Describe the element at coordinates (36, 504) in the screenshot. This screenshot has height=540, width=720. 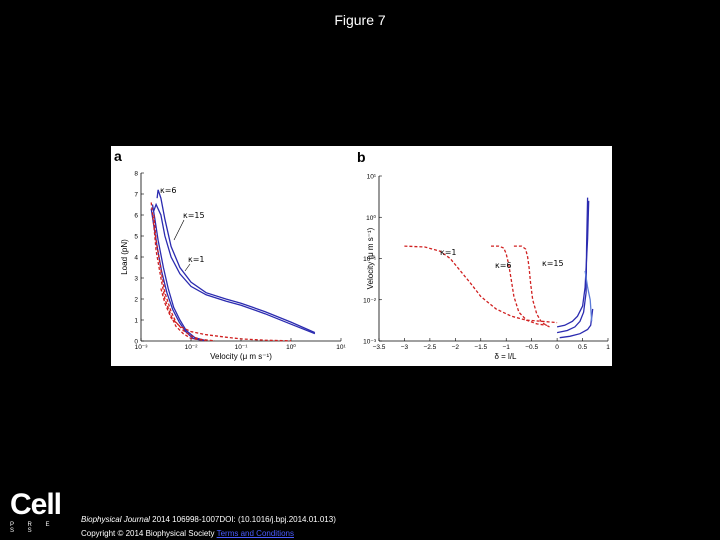
I see `cell-logo-word: Cell` at that location.